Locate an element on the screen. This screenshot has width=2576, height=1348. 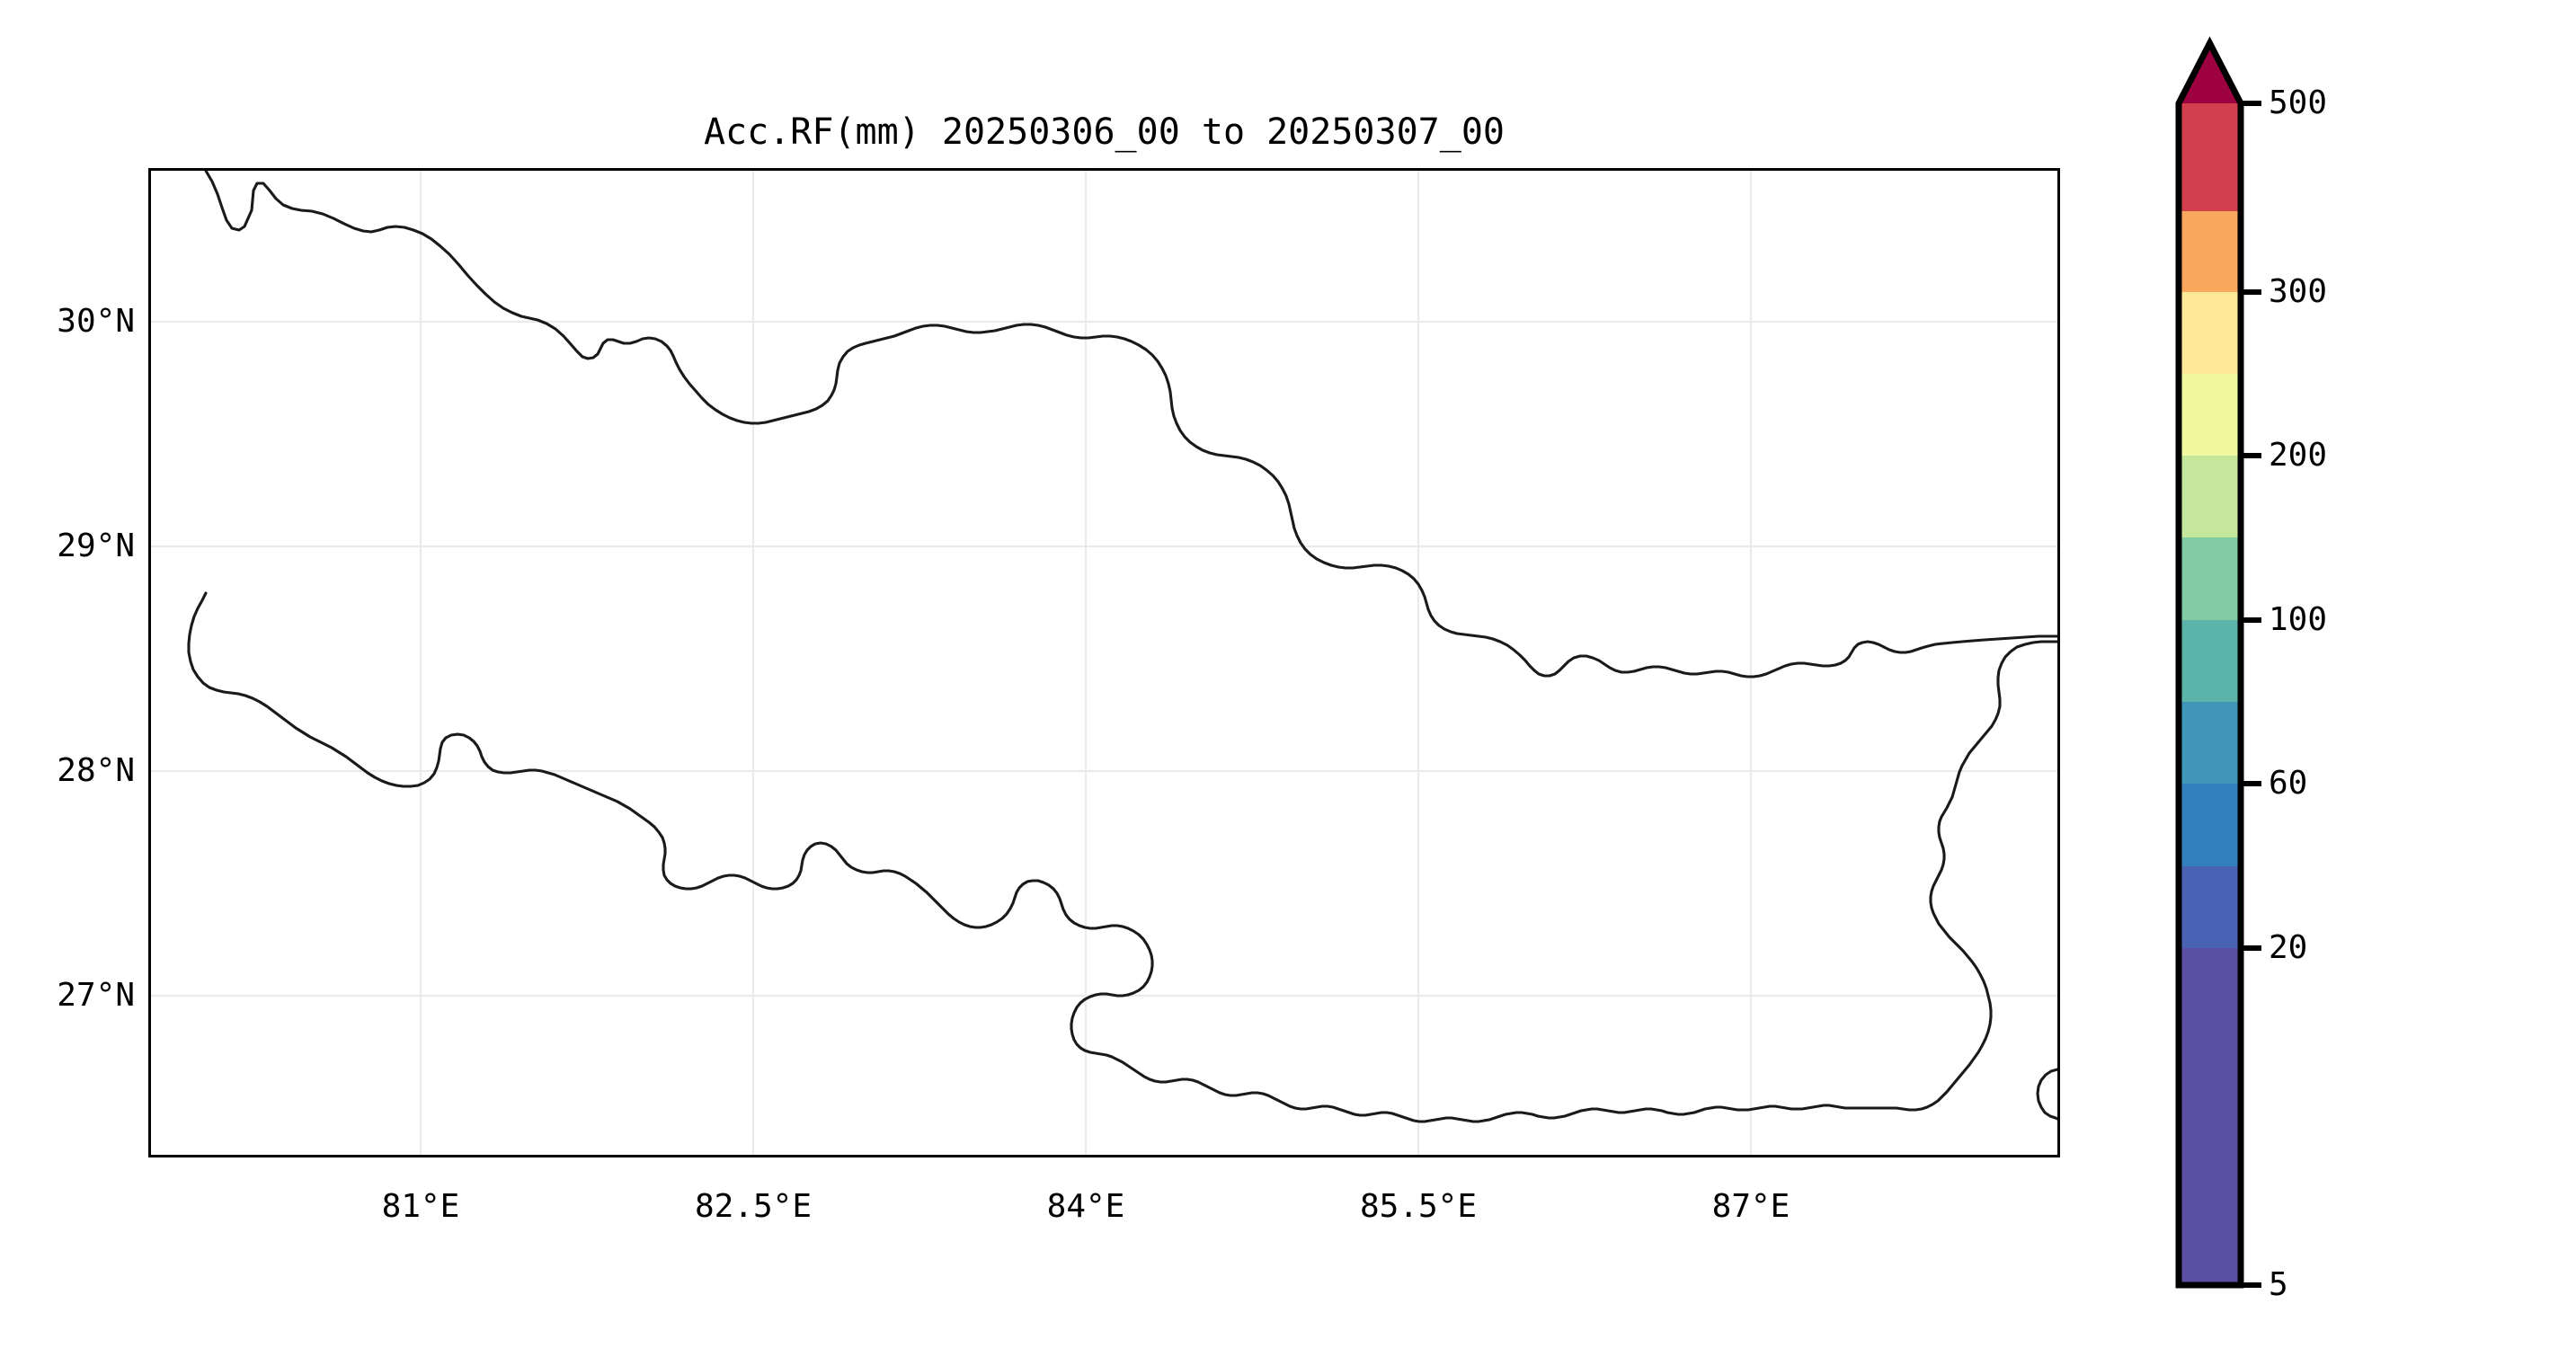
colorbar-ticklabel-20: 20 is located at coordinates (2288, 947).